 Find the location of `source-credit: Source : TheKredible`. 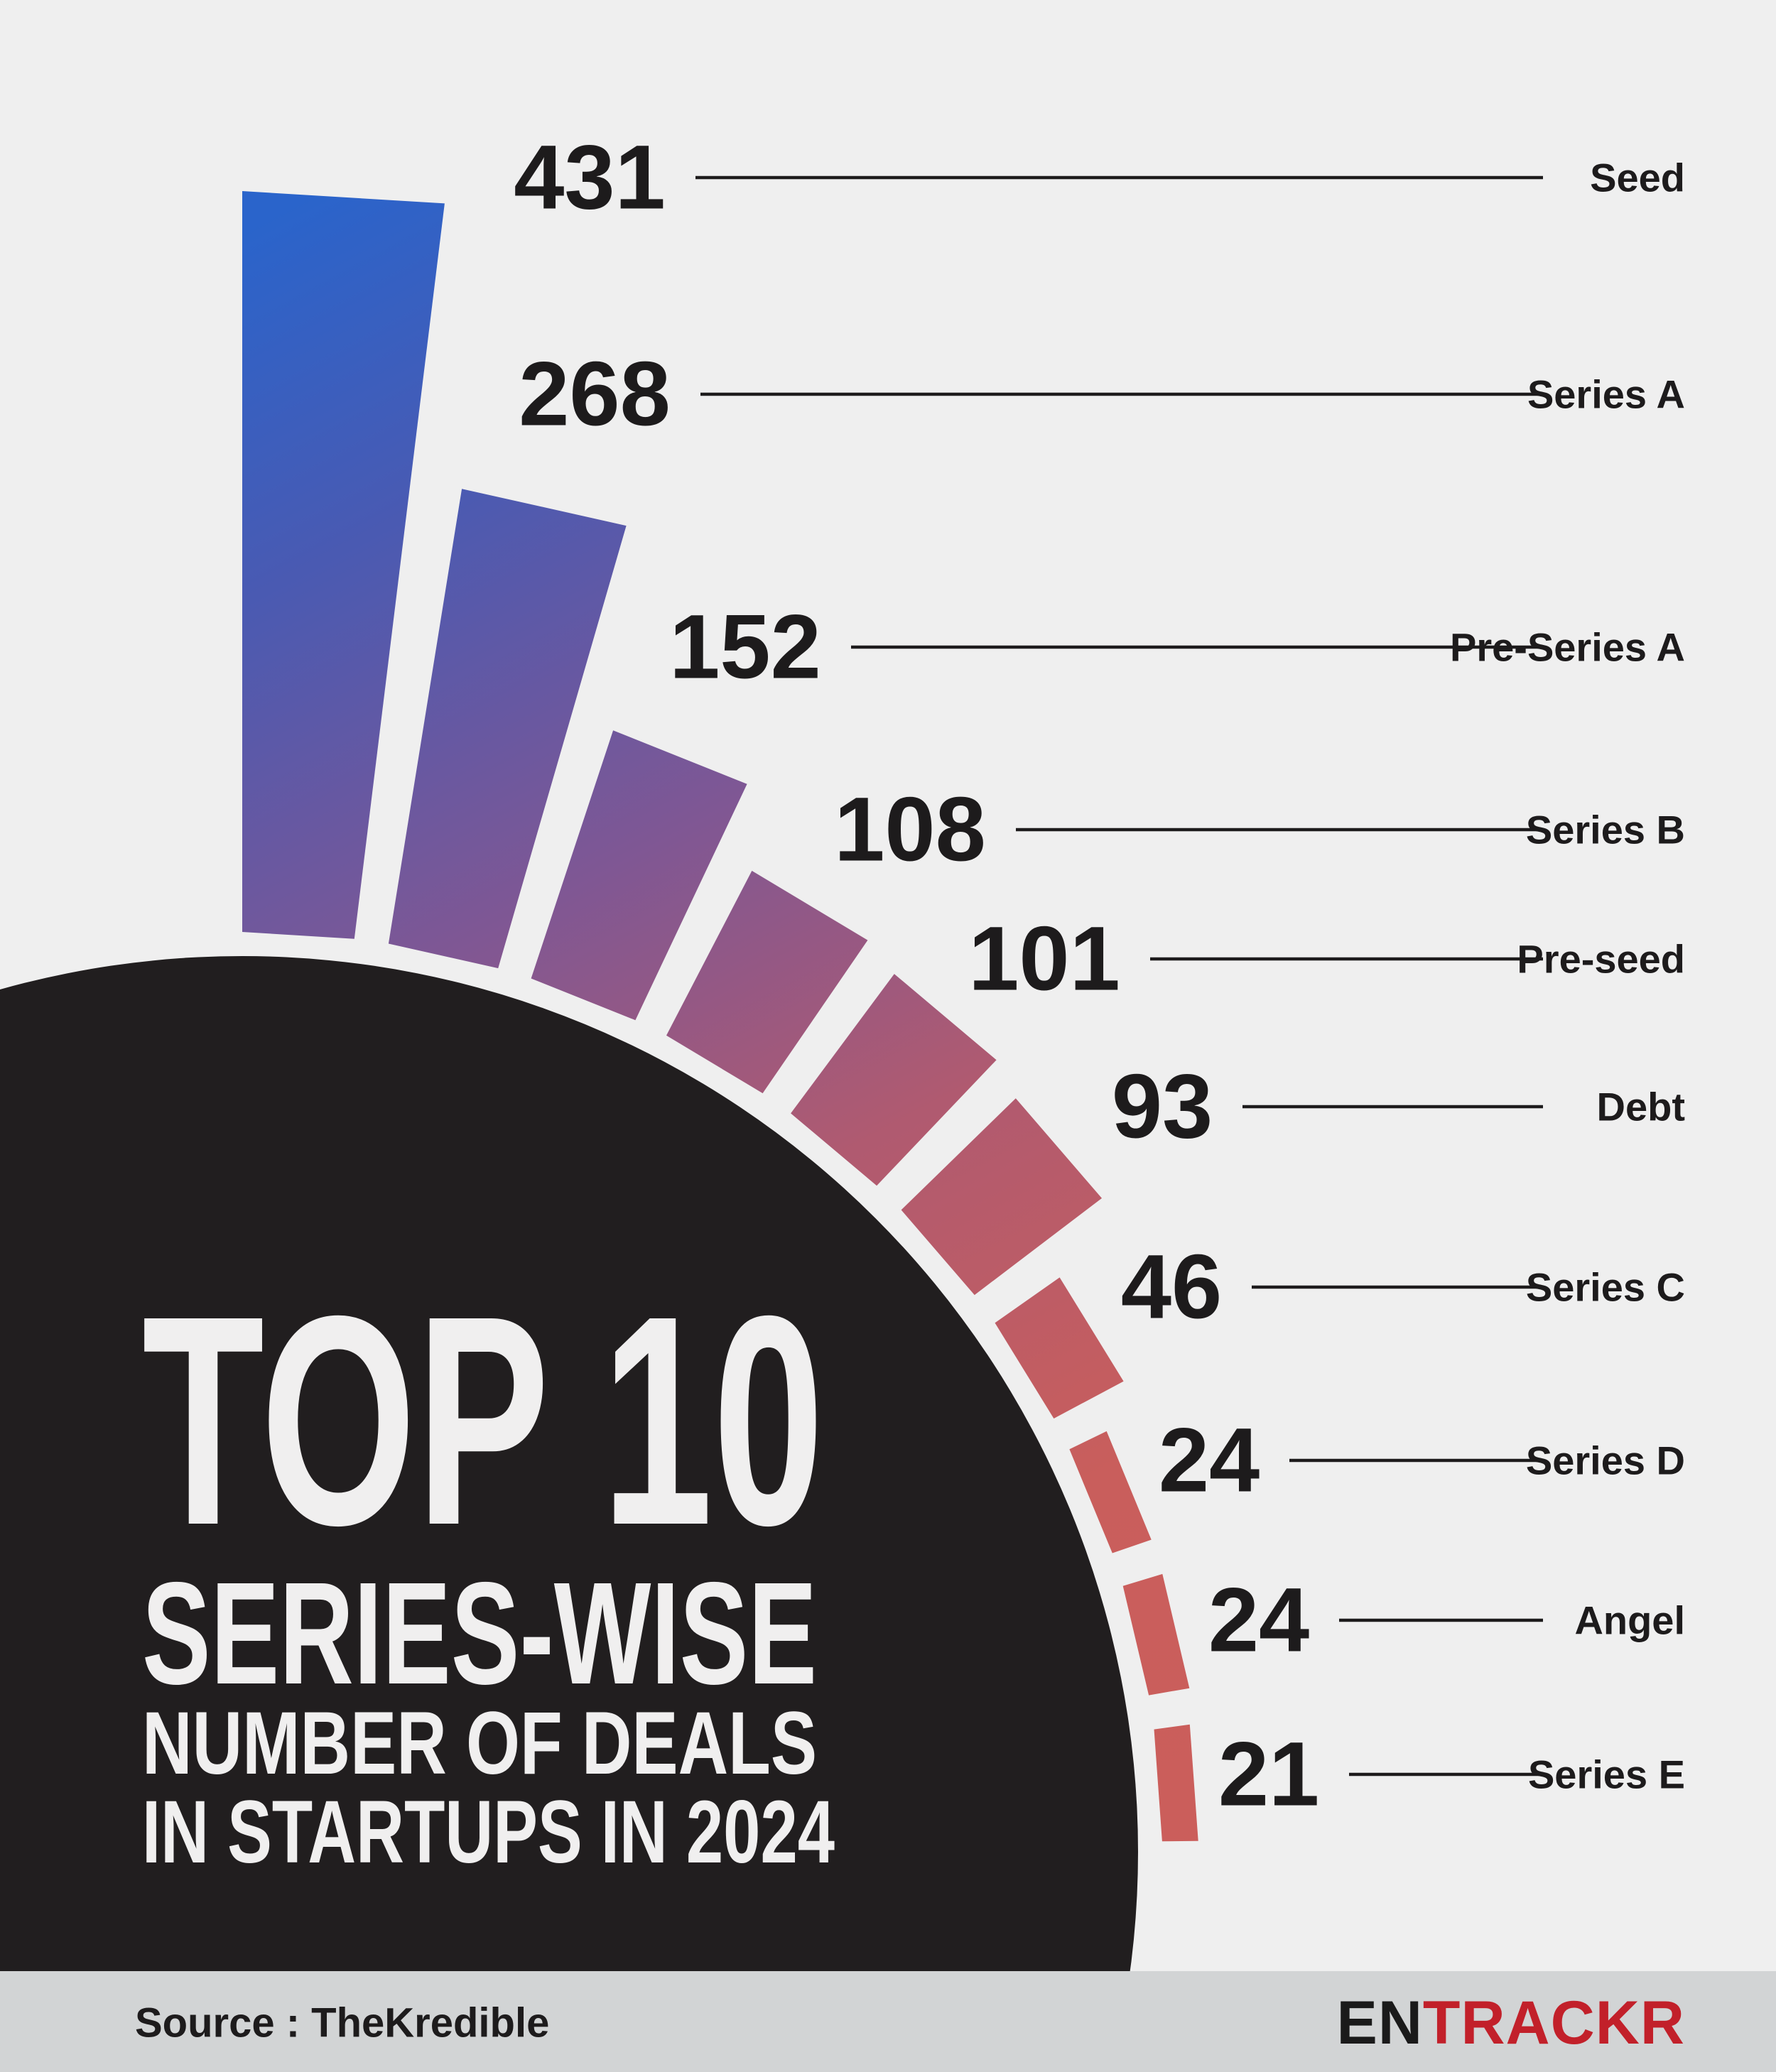

source-credit: Source : TheKredible is located at coordinates (342, 2023).